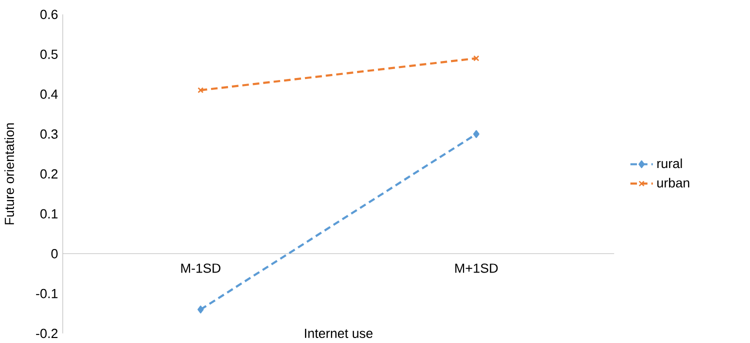 This screenshot has width=750, height=343. What do you see at coordinates (47, 293) in the screenshot?
I see `y-tick-label: -0.1` at bounding box center [47, 293].